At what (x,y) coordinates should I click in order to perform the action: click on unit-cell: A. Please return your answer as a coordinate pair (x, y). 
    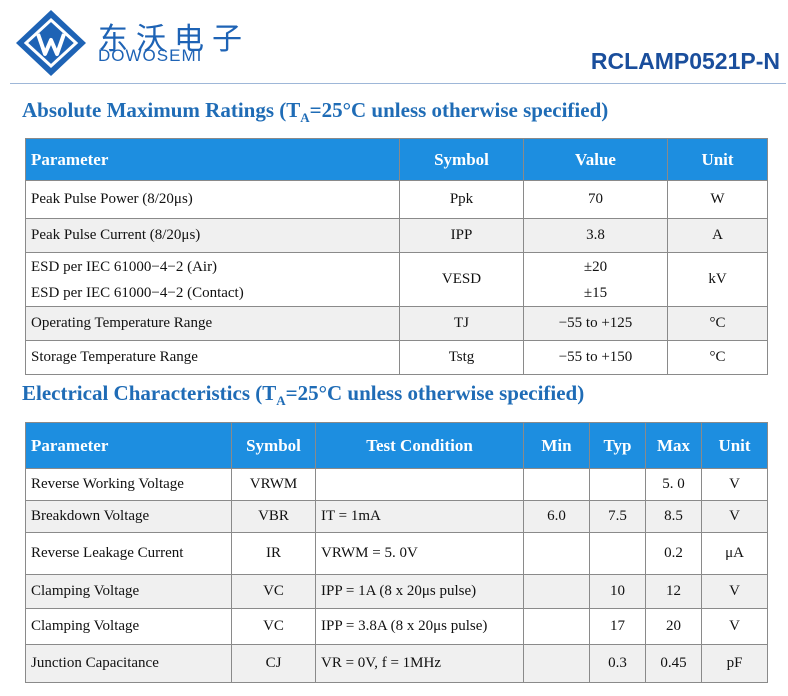
    Looking at the image, I should click on (717, 235).